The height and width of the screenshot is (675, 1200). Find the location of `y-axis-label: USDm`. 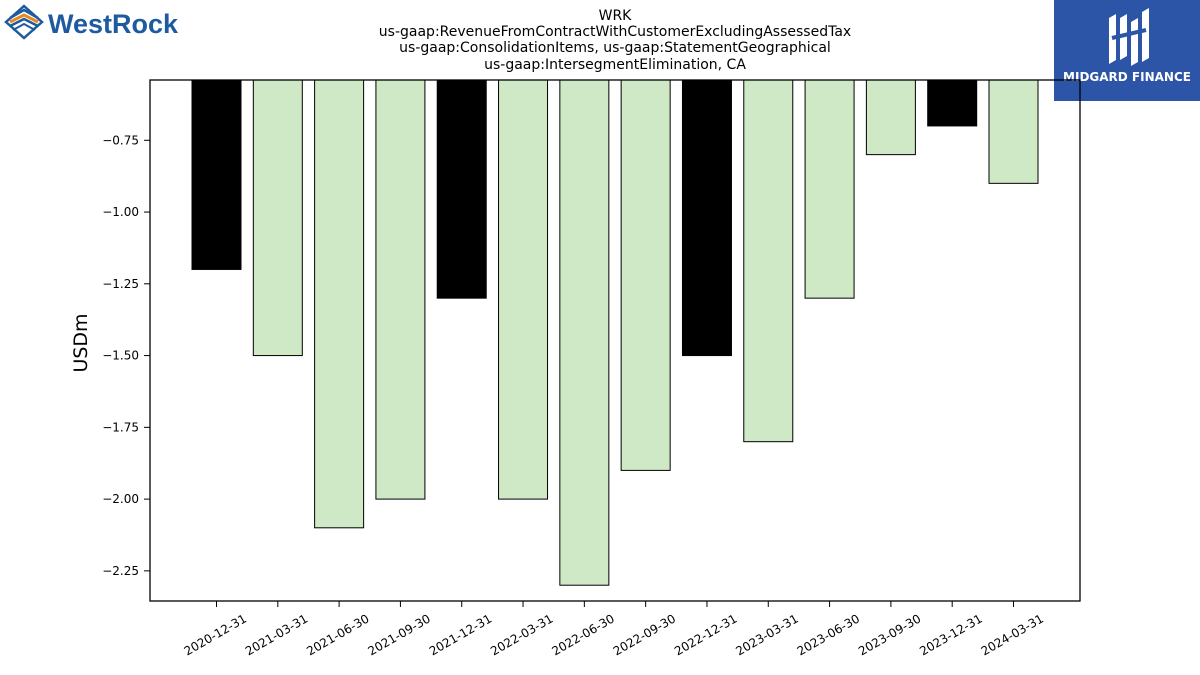

y-axis-label: USDm is located at coordinates (81, 342).